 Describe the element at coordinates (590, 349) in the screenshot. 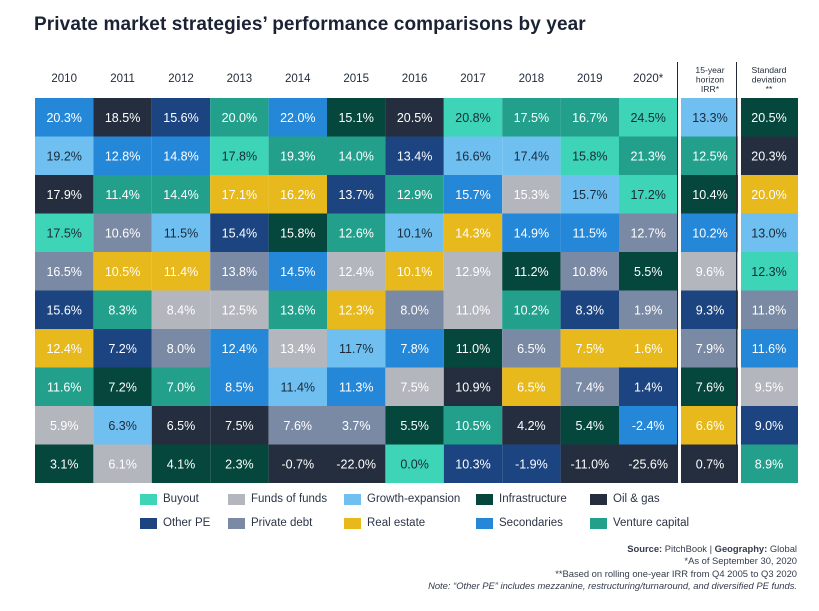

I see `cell-value: 7.5%` at that location.